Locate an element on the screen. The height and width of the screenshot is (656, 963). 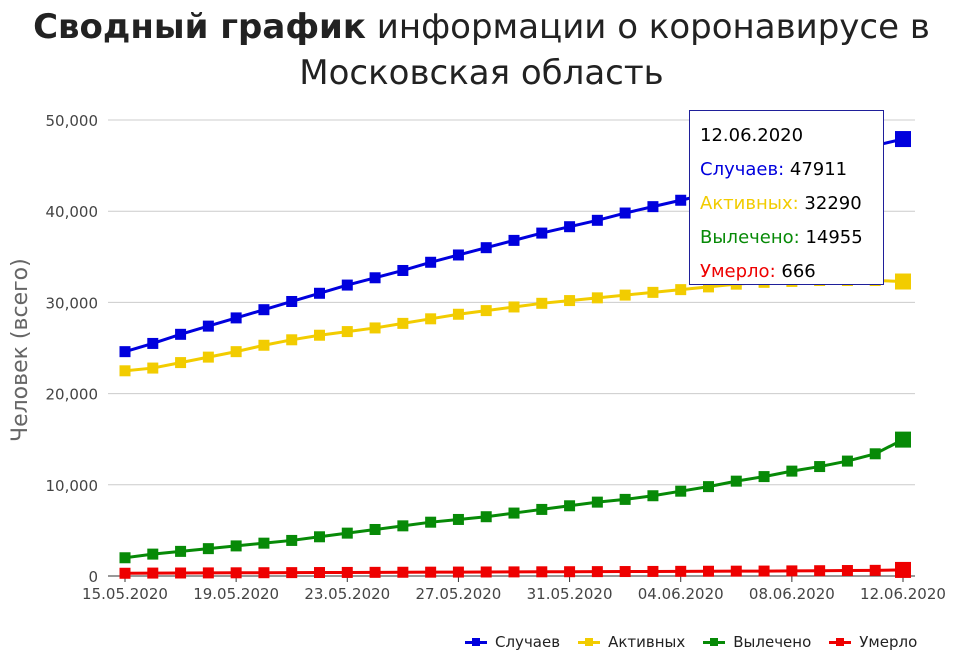
legend-item-active: Активных is located at coordinates (631, 642).